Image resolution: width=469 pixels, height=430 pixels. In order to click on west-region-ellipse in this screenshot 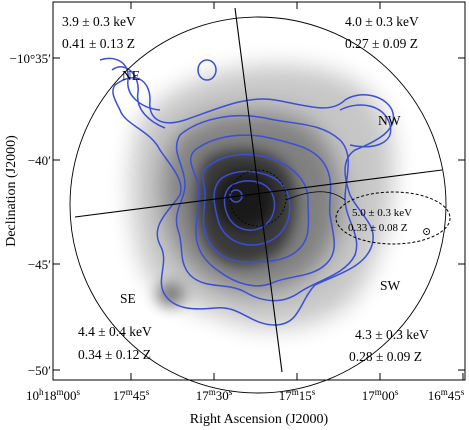, I will do `click(393, 218)`.